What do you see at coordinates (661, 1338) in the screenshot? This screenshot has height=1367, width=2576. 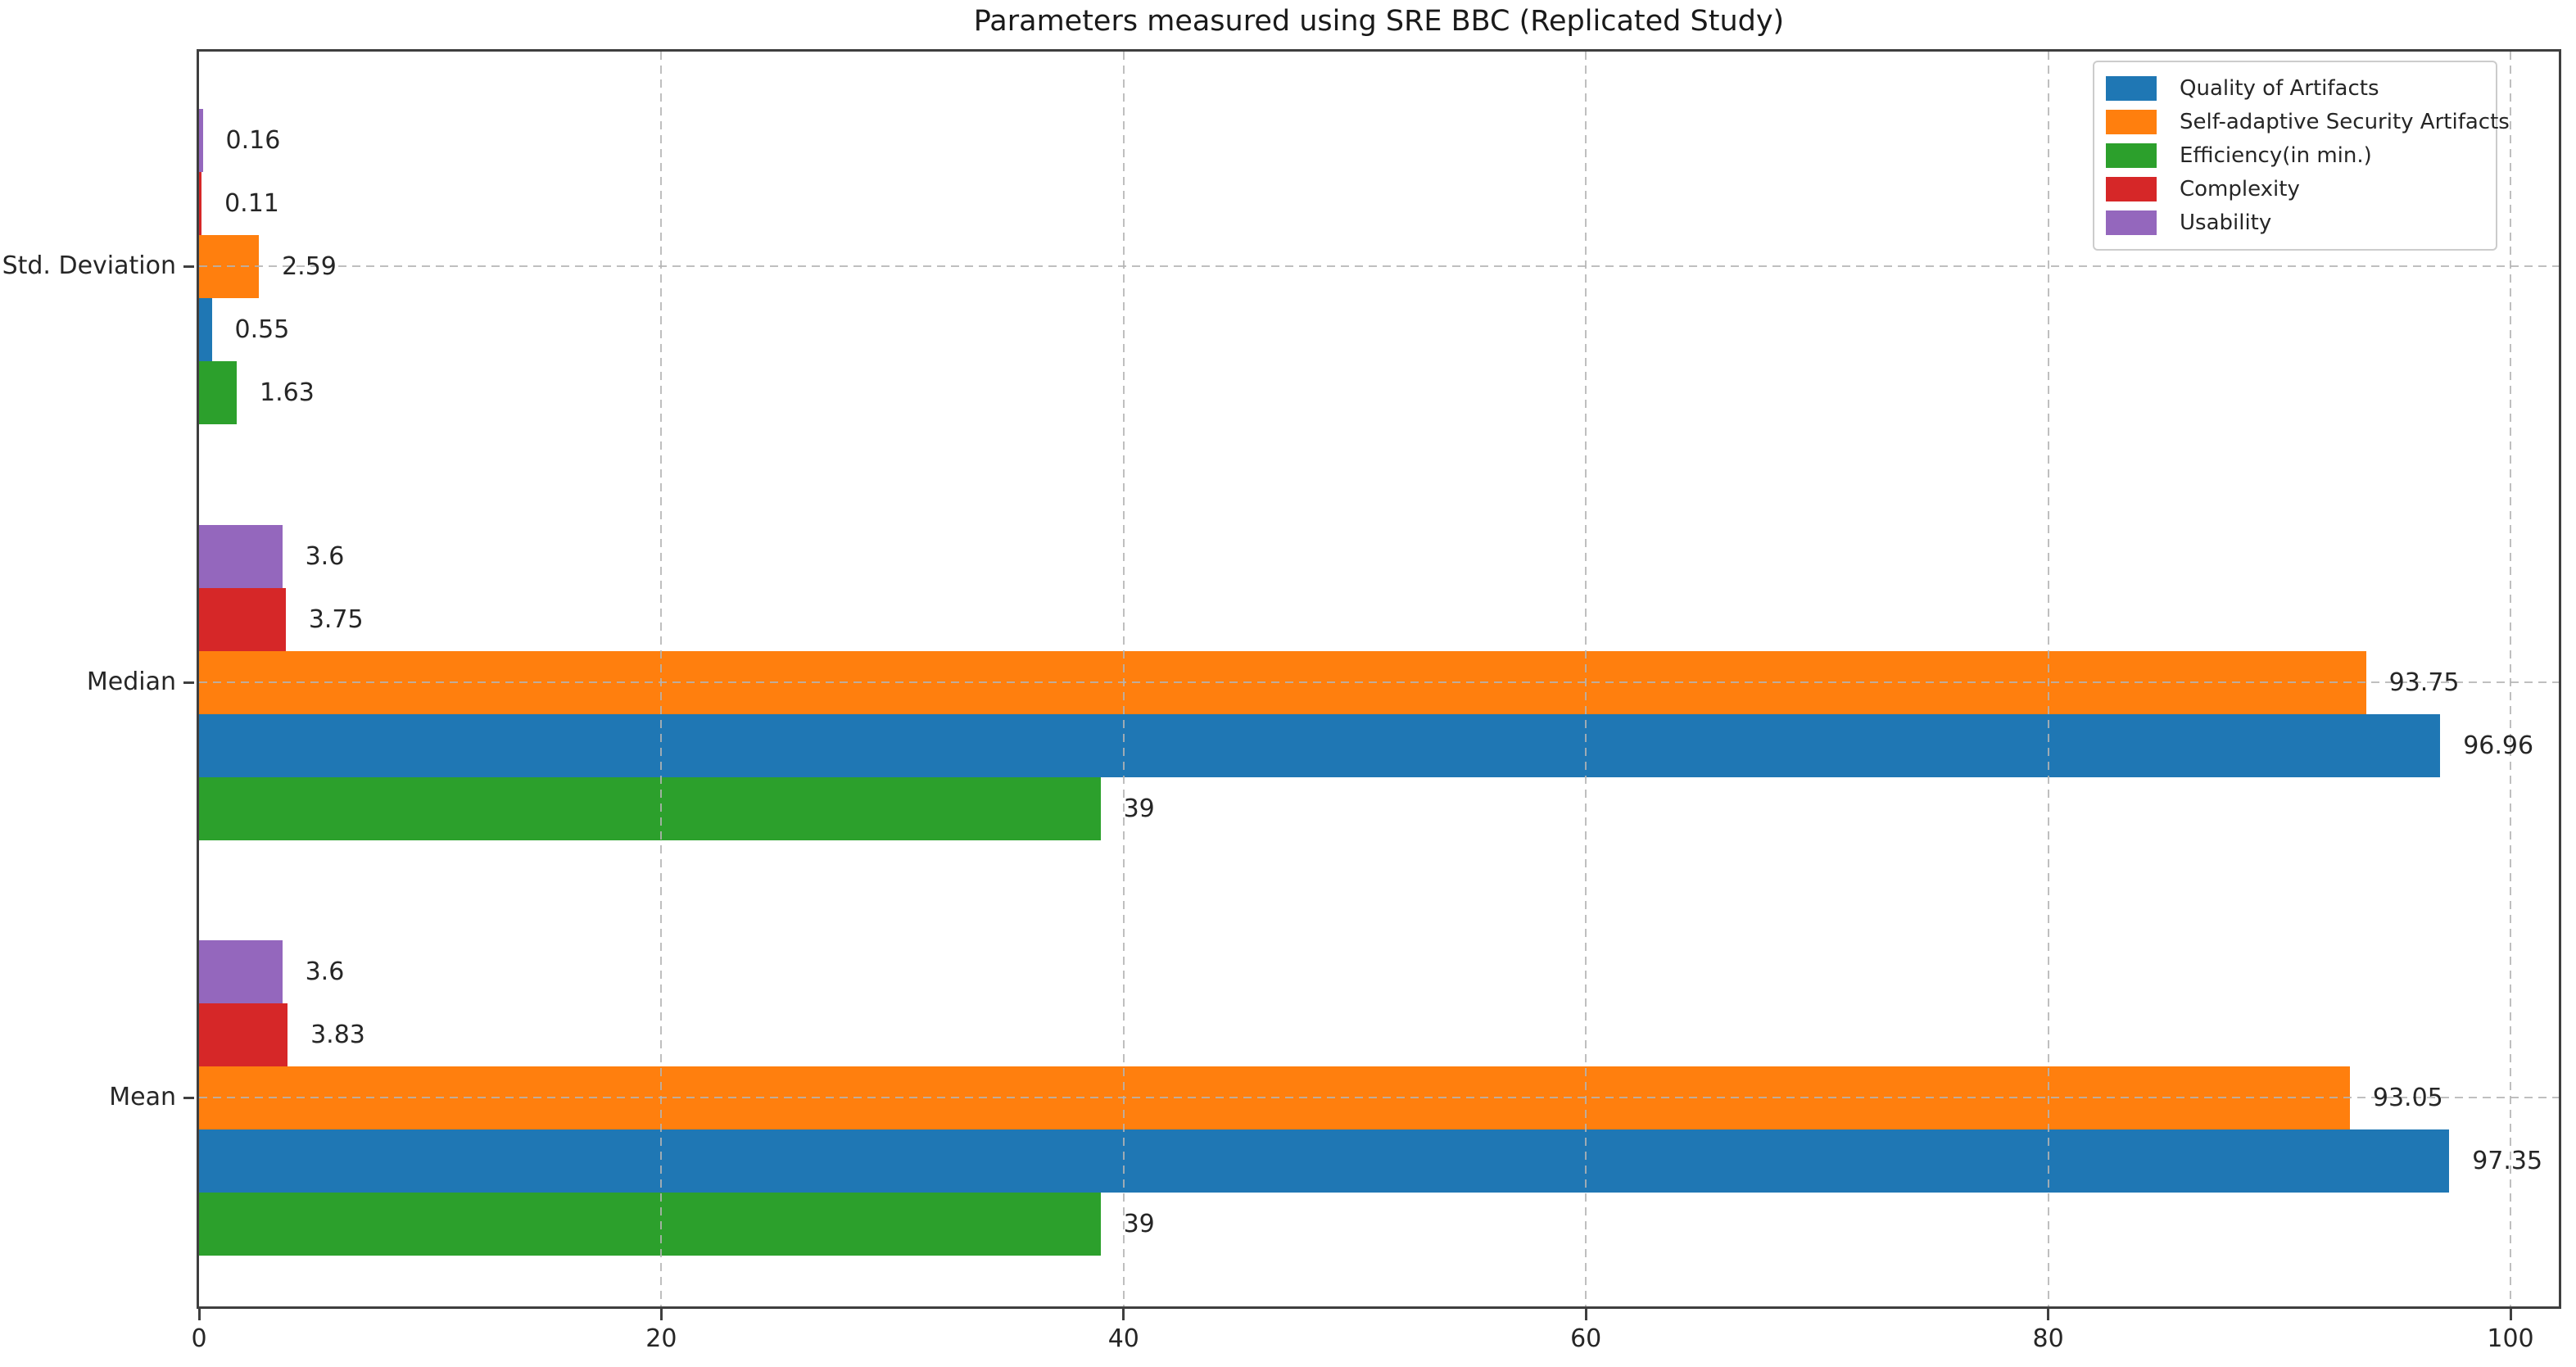 I see `x-tick-label: 20` at bounding box center [661, 1338].